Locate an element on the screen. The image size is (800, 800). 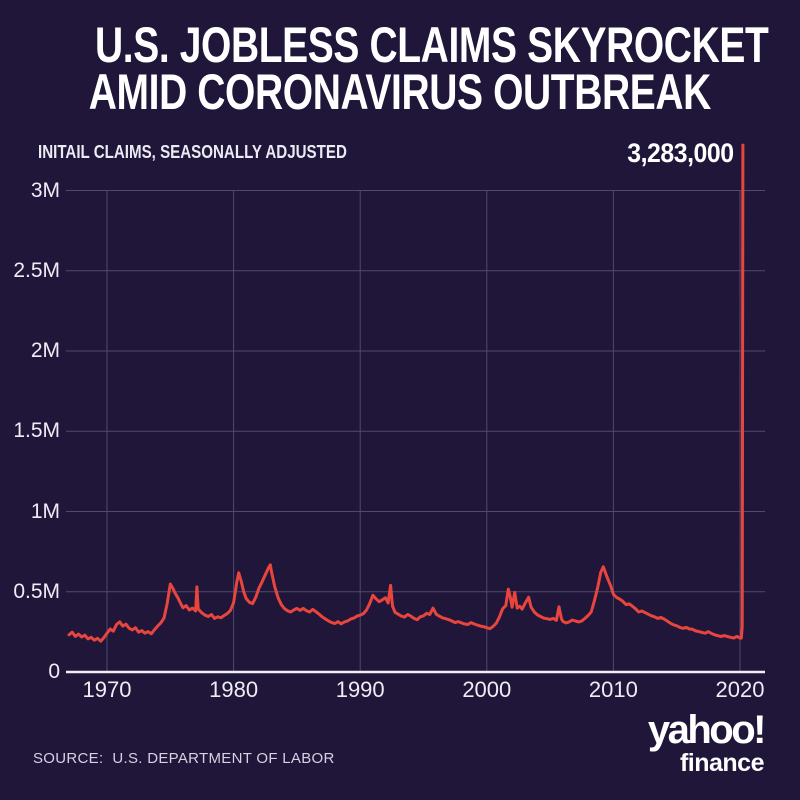
x-tick-1980: 1980 is located at coordinates (234, 689).